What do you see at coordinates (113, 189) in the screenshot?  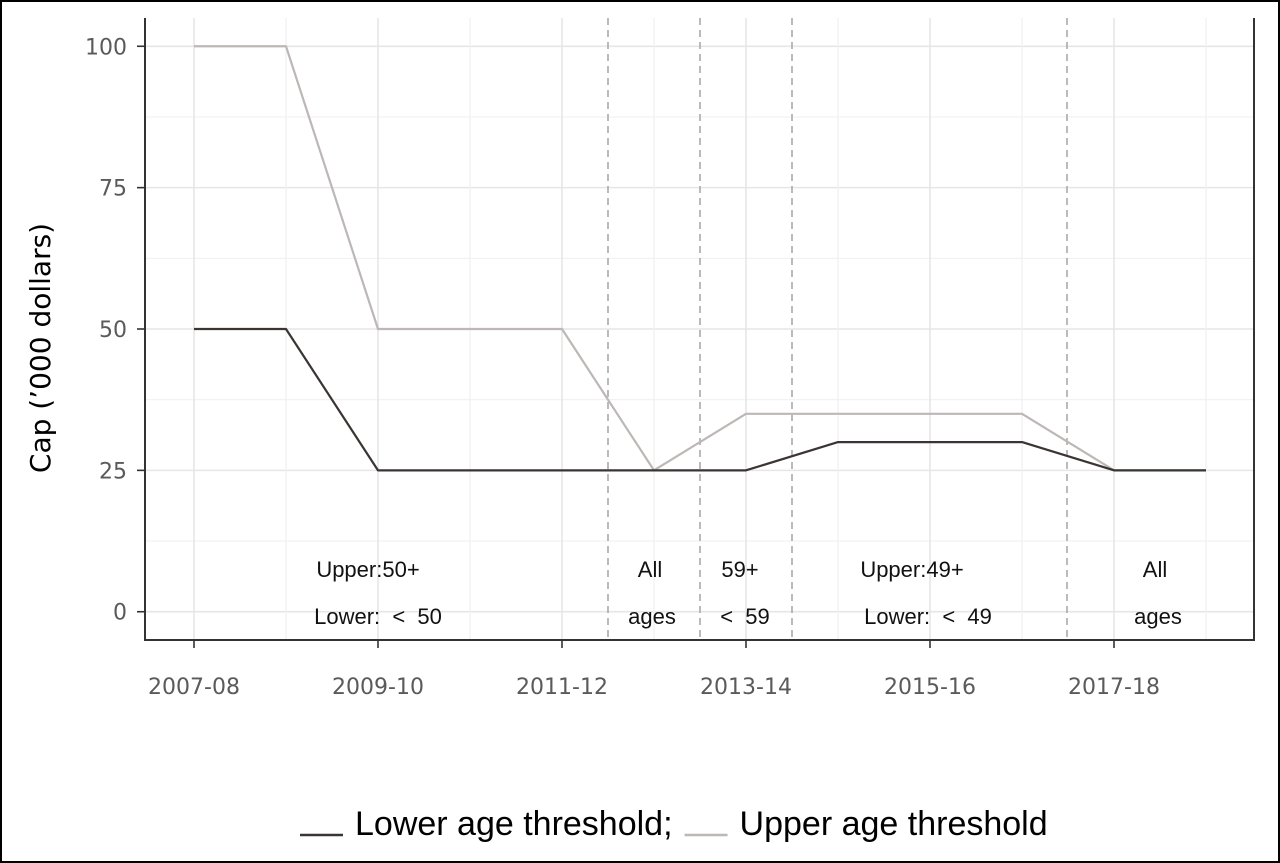 I see `y-tick-label: 75` at bounding box center [113, 189].